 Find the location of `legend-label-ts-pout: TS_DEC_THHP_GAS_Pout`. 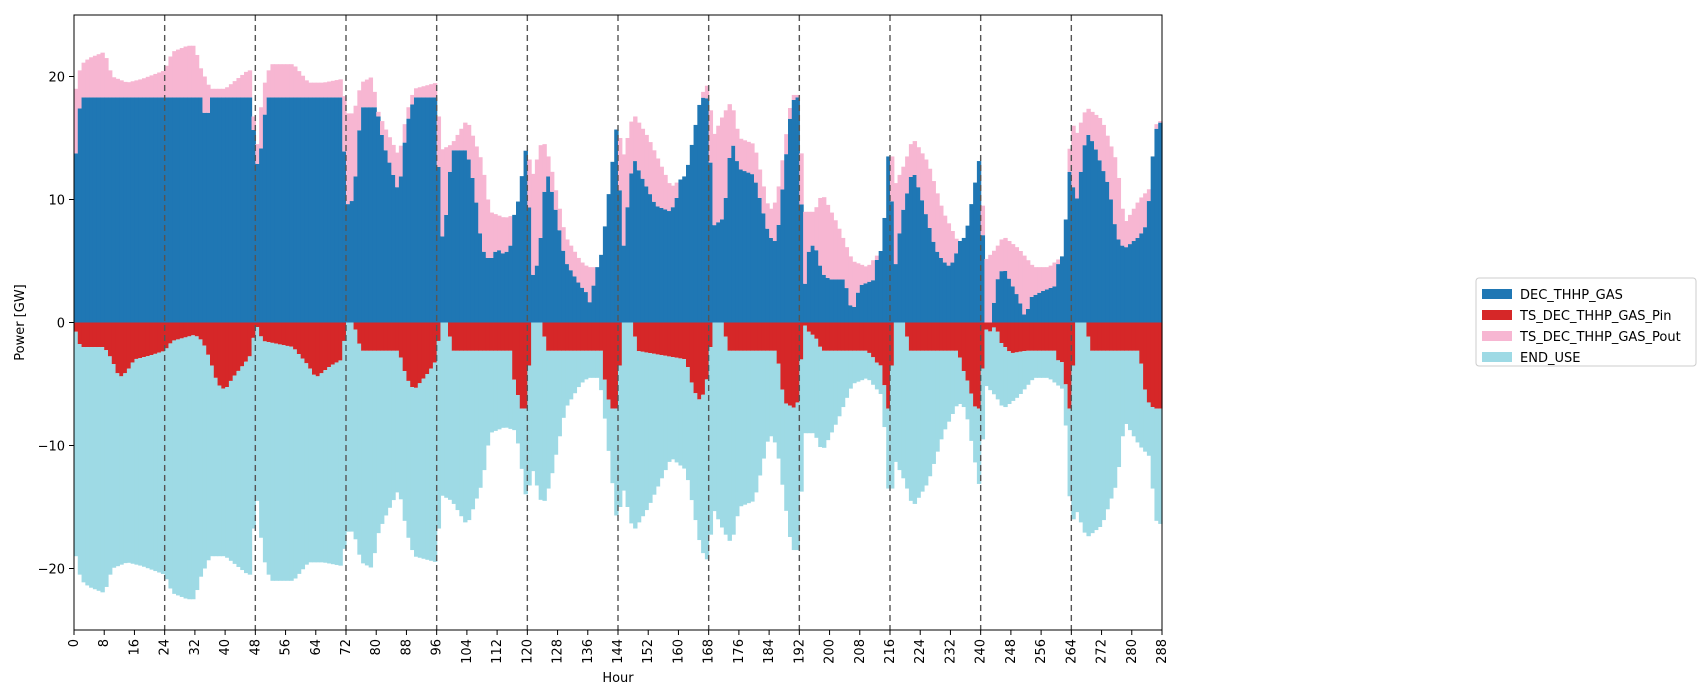

legend-label-ts-pout: TS_DEC_THHP_GAS_Pout is located at coordinates (1600, 337).